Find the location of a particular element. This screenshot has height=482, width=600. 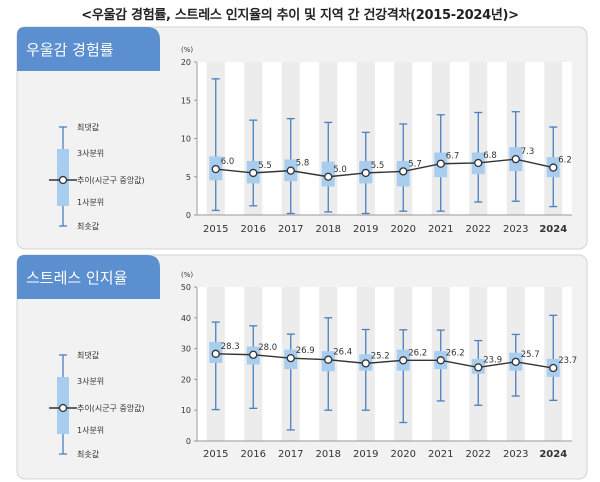

y-tick-label: 50 is located at coordinates (186, 287).